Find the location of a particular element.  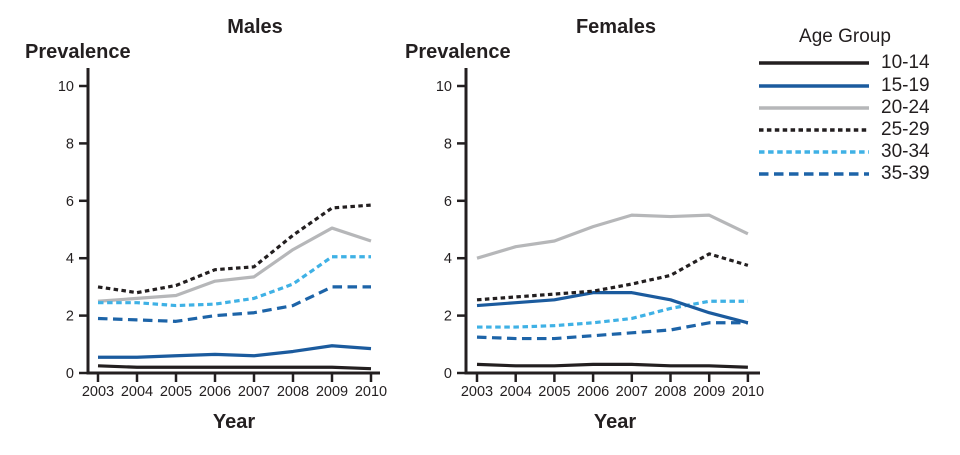

legend-label-15-19: 15-19 is located at coordinates (905, 85).